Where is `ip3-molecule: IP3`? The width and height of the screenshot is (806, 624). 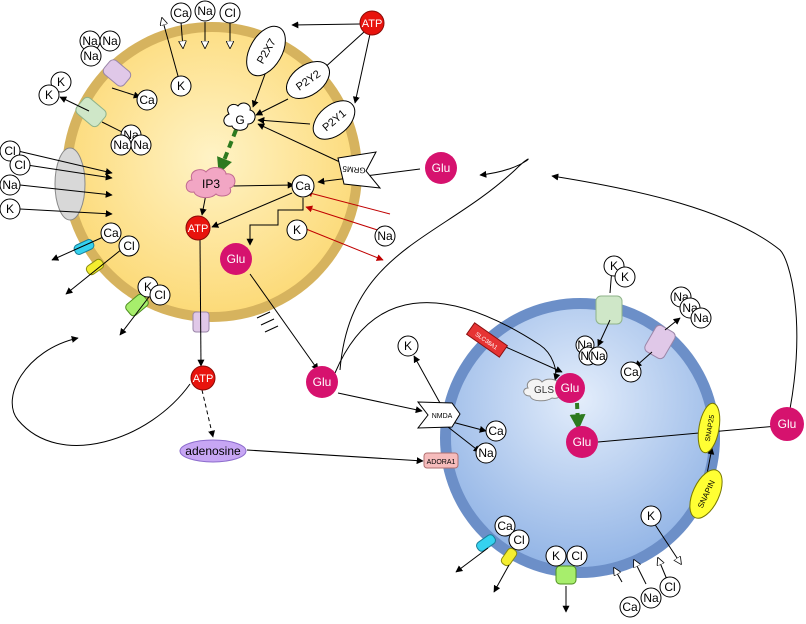 ip3-molecule: IP3 is located at coordinates (210, 183).